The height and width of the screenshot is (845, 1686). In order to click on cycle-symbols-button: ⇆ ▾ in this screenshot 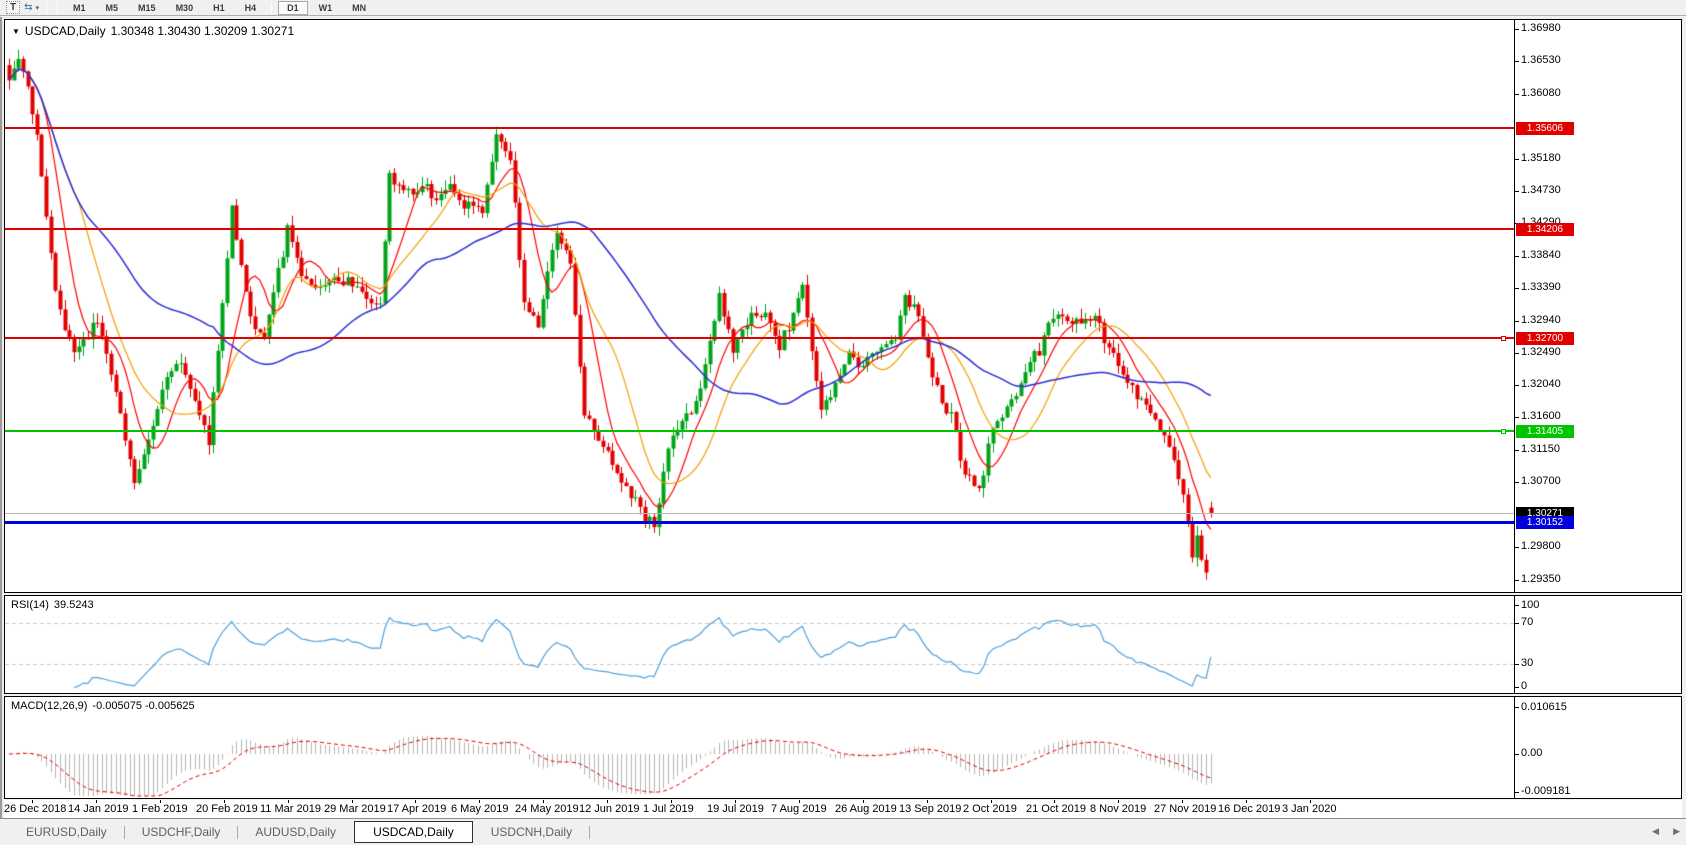, I will do `click(31, 7)`.